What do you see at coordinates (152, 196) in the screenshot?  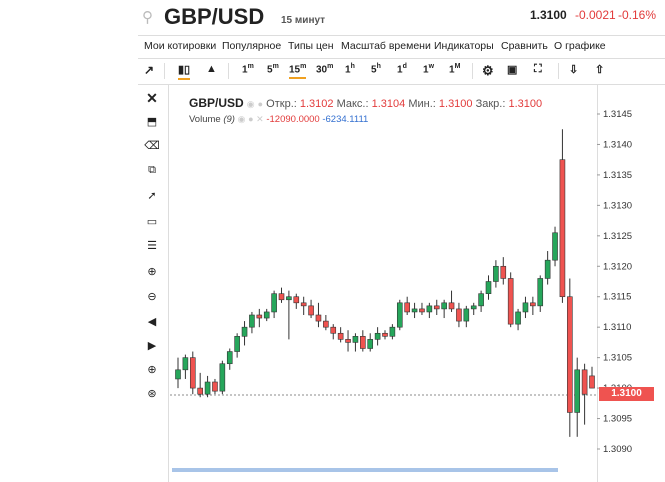 I see `trendline-icon: ➚` at bounding box center [152, 196].